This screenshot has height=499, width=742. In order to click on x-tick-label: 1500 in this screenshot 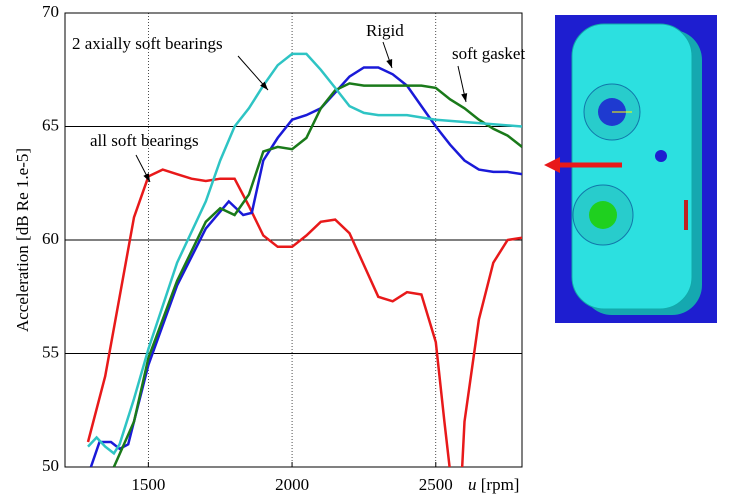, I will do `click(148, 484)`.